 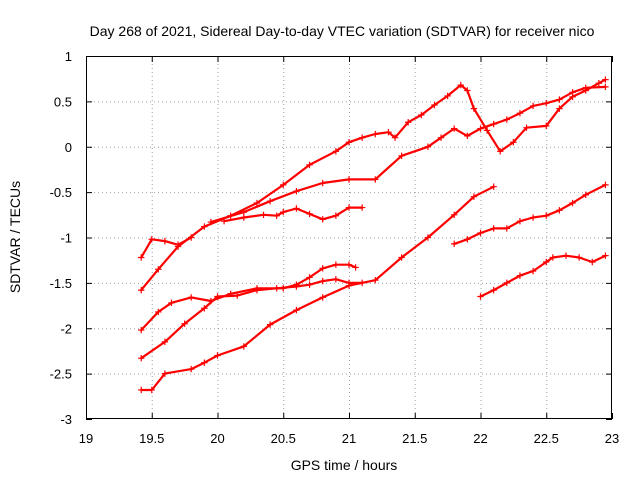 What do you see at coordinates (66, 328) in the screenshot?
I see `y-tick-label: -2` at bounding box center [66, 328].